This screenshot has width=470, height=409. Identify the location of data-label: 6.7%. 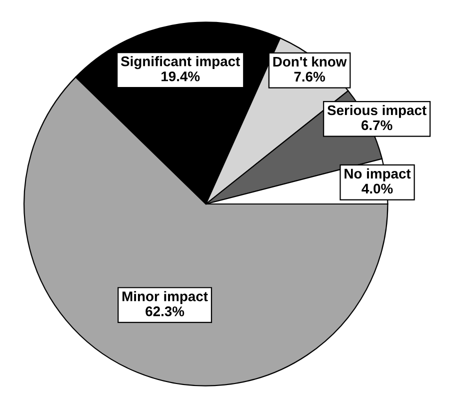
(377, 125).